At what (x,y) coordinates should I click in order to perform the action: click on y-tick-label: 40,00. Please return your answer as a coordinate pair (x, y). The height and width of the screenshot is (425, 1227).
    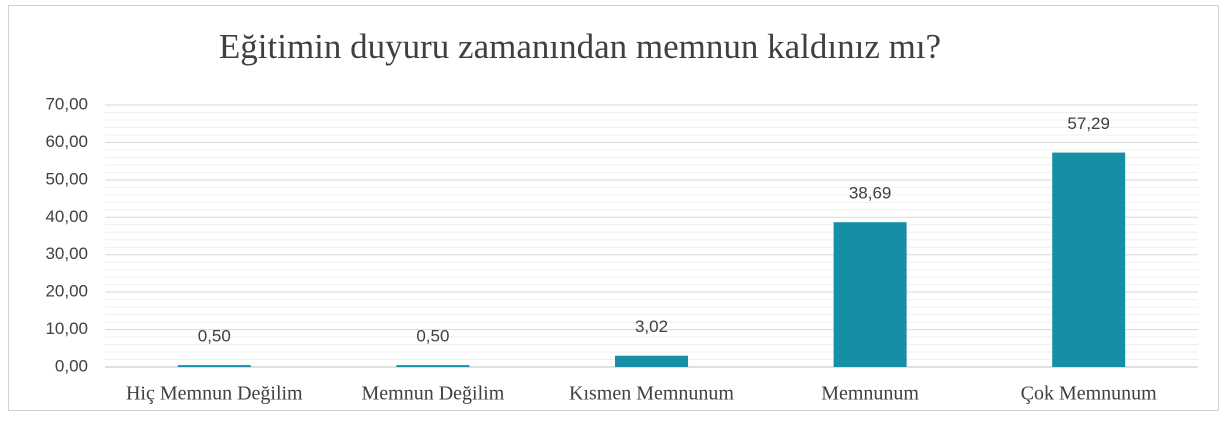
    Looking at the image, I should click on (66, 216).